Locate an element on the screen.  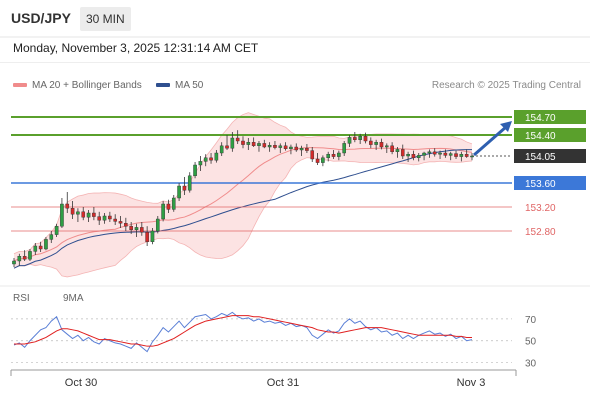
rsi-tick-label: 70 is located at coordinates (531, 320).